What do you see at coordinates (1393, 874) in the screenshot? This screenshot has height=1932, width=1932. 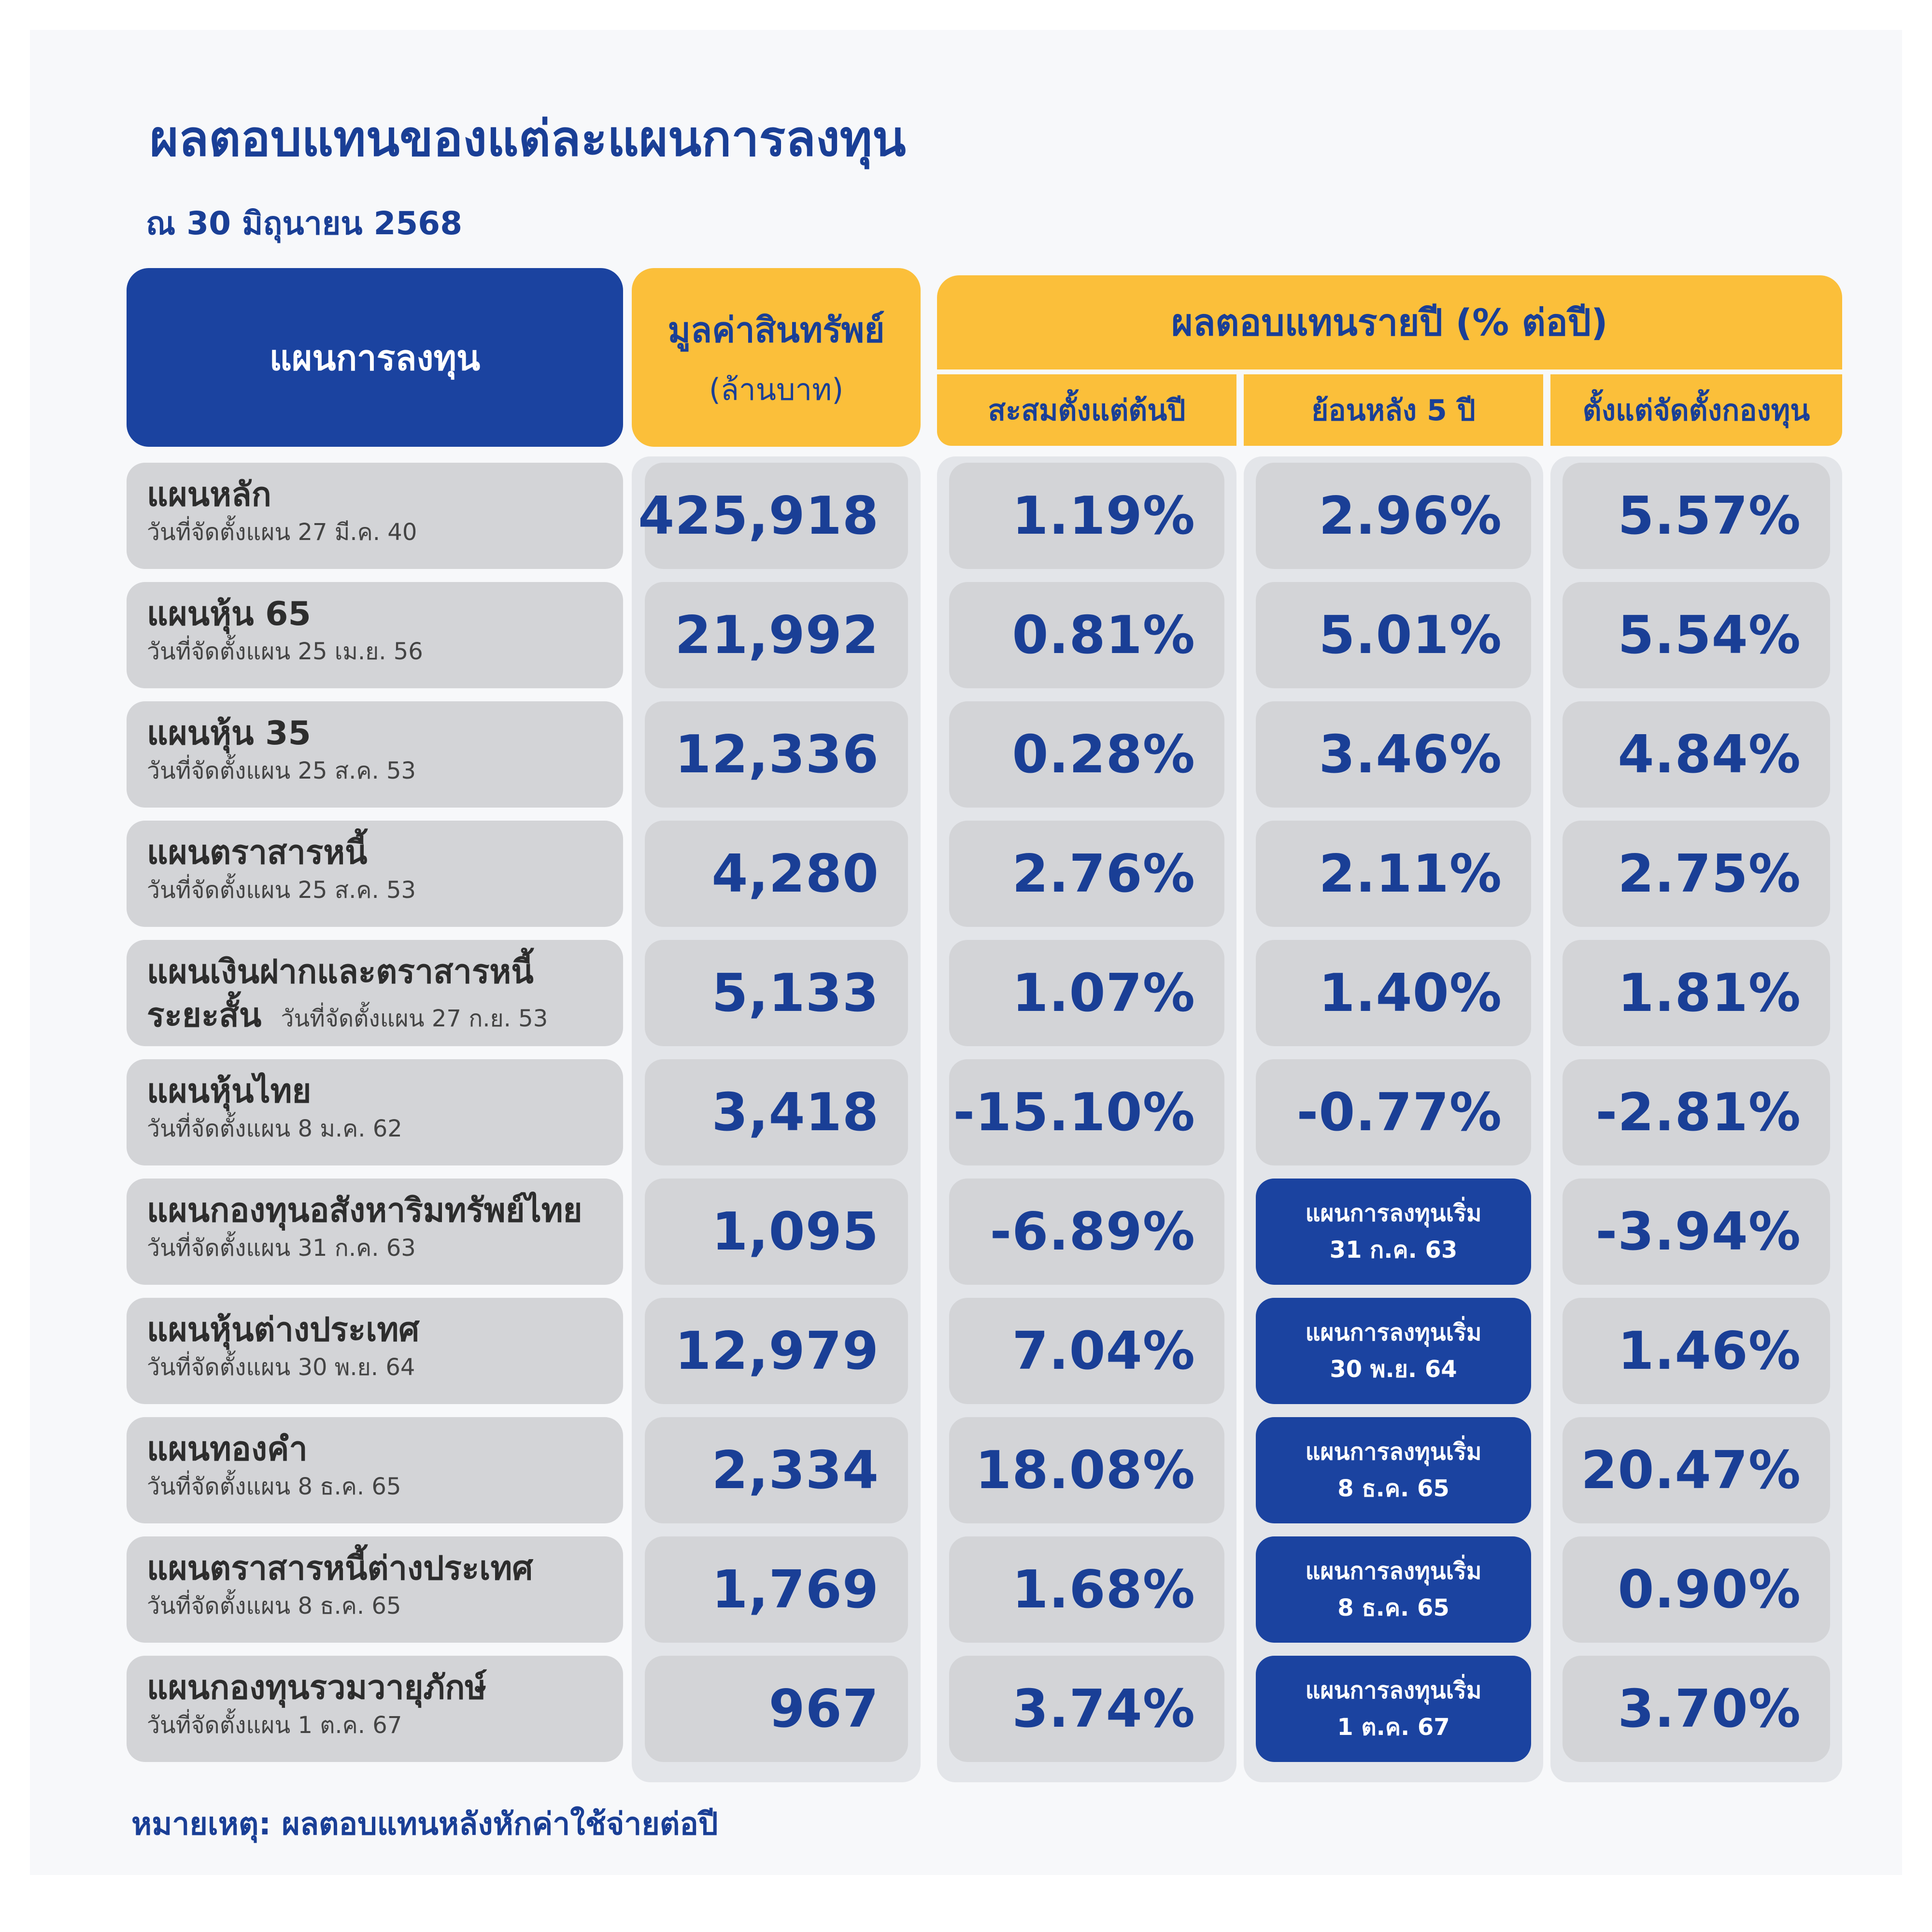 I see `five-year-return: 2.11%` at bounding box center [1393, 874].